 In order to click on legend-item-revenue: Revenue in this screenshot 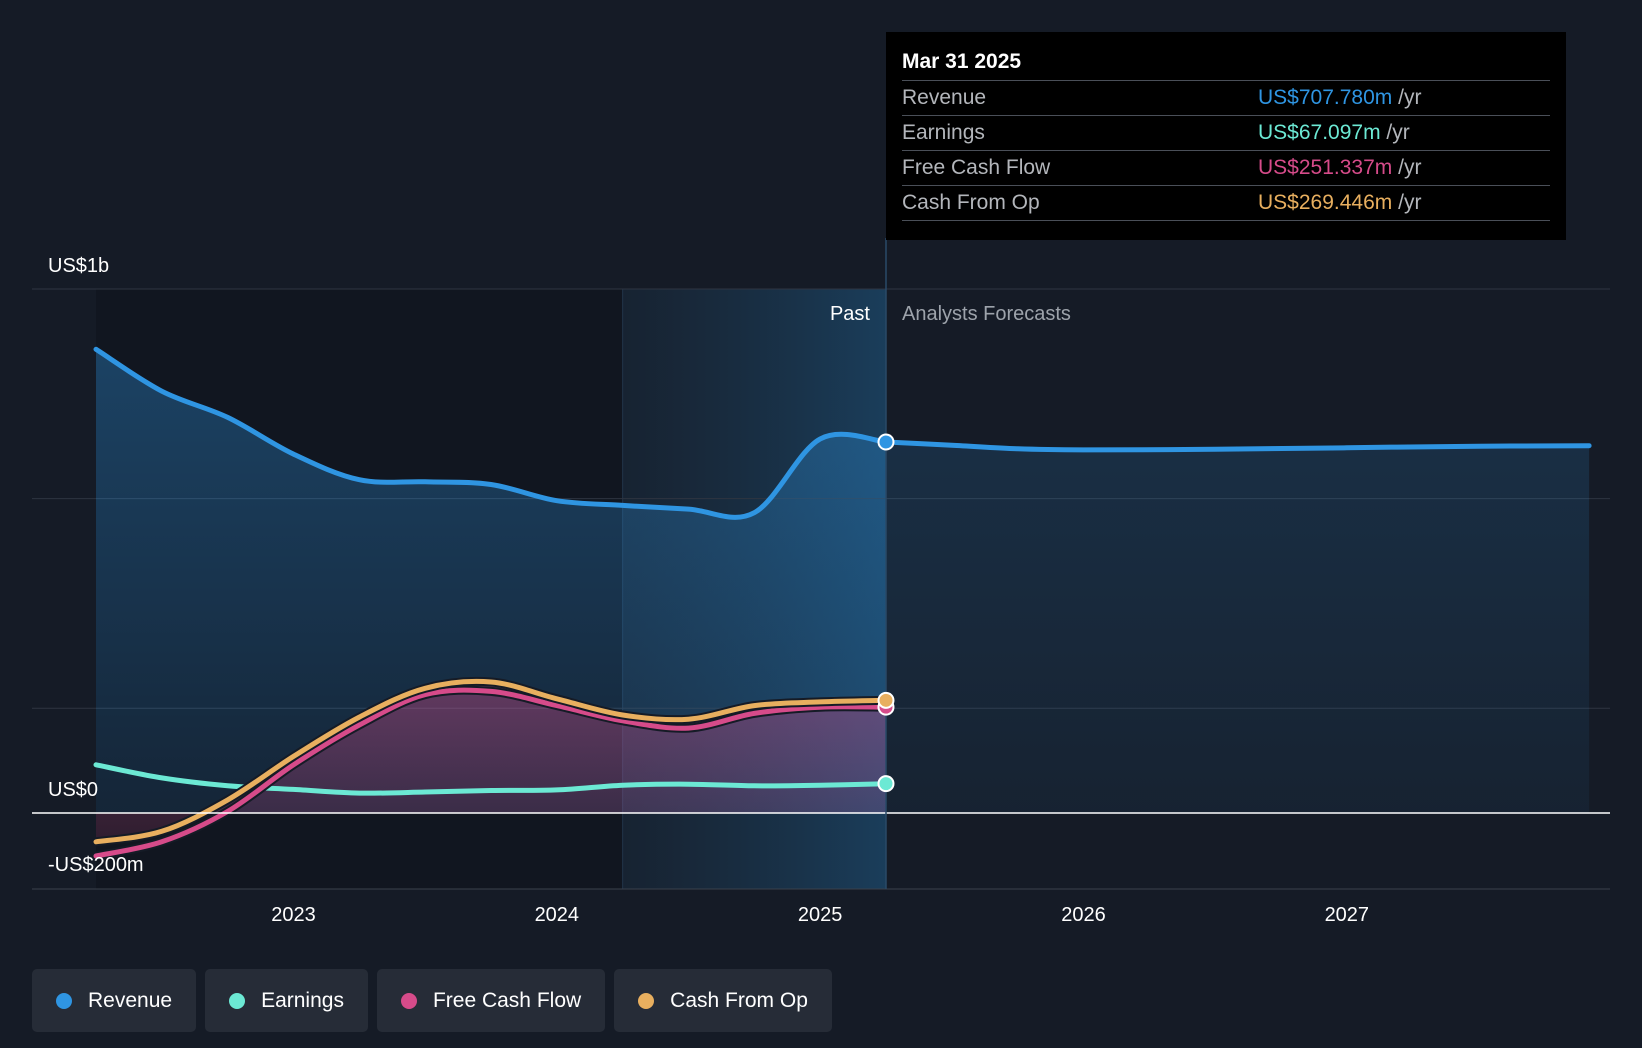, I will do `click(114, 1000)`.